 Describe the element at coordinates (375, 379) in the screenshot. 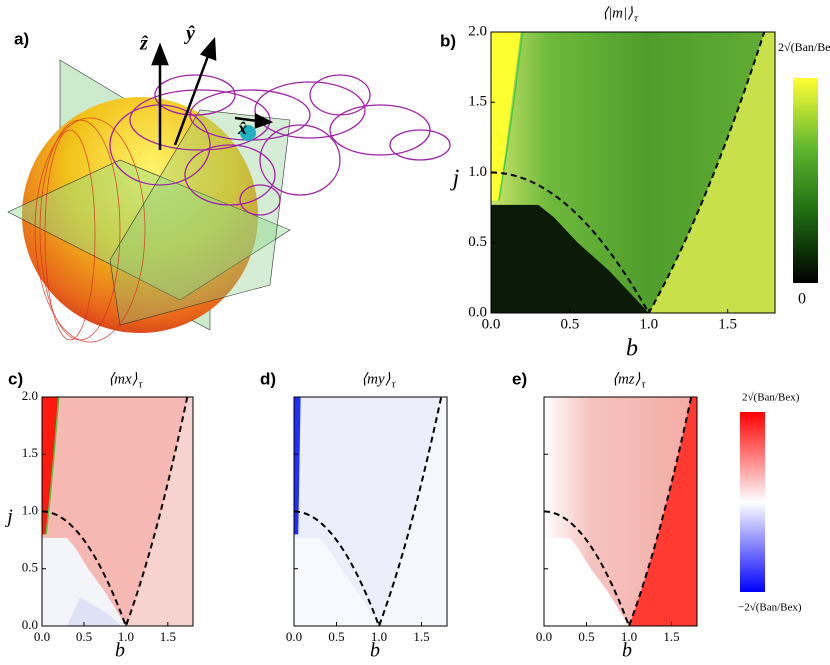

I see `panel-title: ⟨my⟩` at that location.